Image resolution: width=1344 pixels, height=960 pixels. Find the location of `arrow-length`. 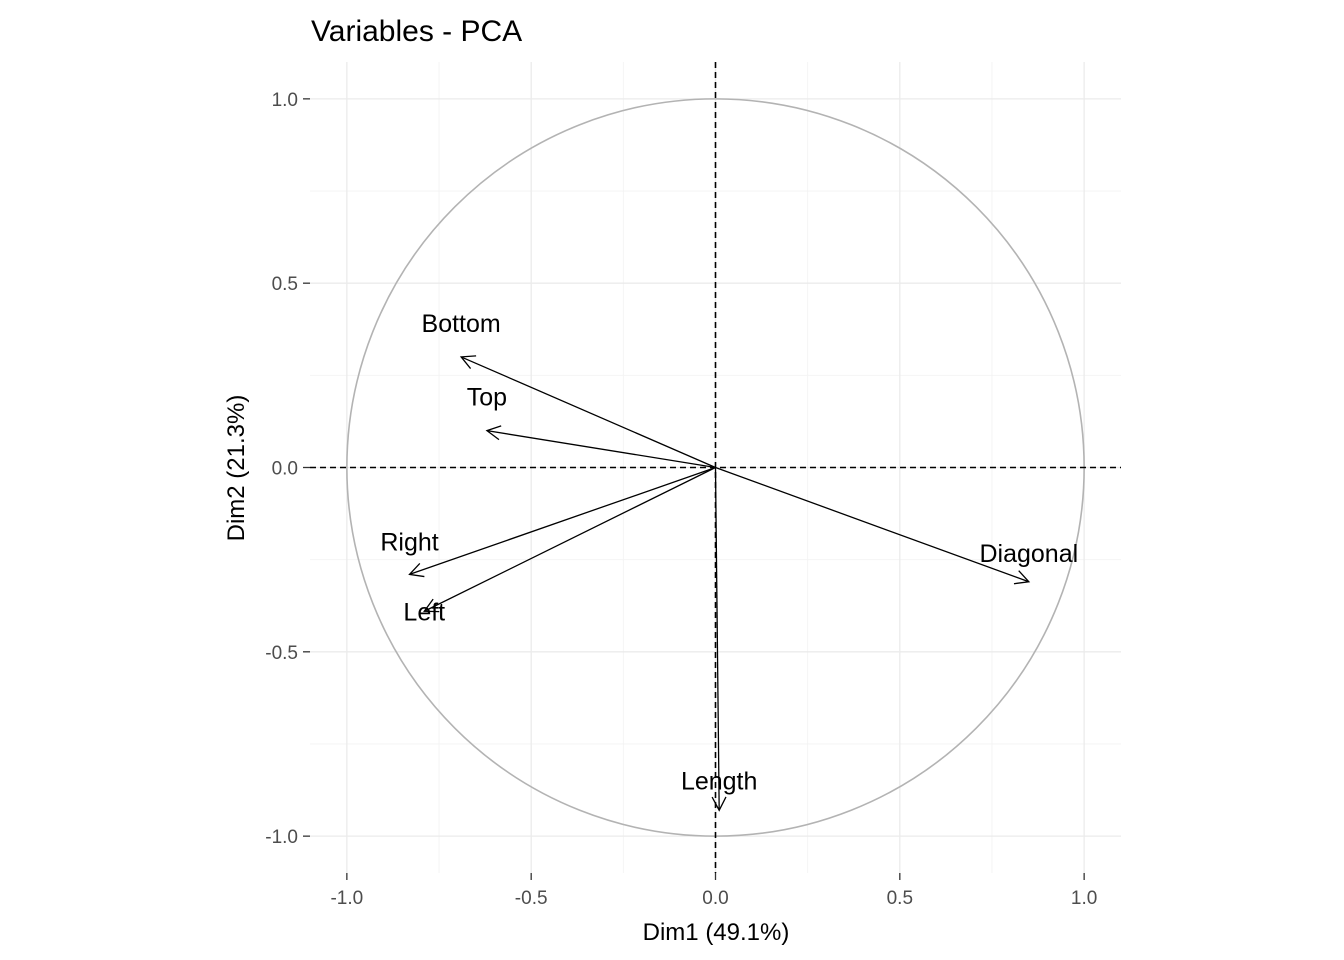

arrow-length is located at coordinates (719, 639).